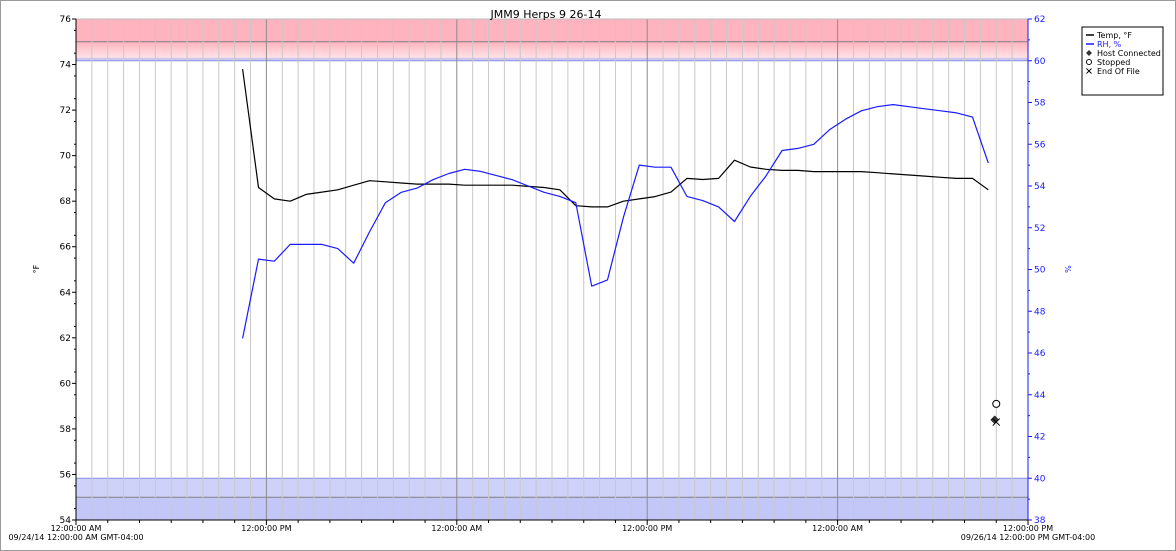 The width and height of the screenshot is (1176, 551). Describe the element at coordinates (66, 293) in the screenshot. I see `y-left-tick-label: 64` at that location.